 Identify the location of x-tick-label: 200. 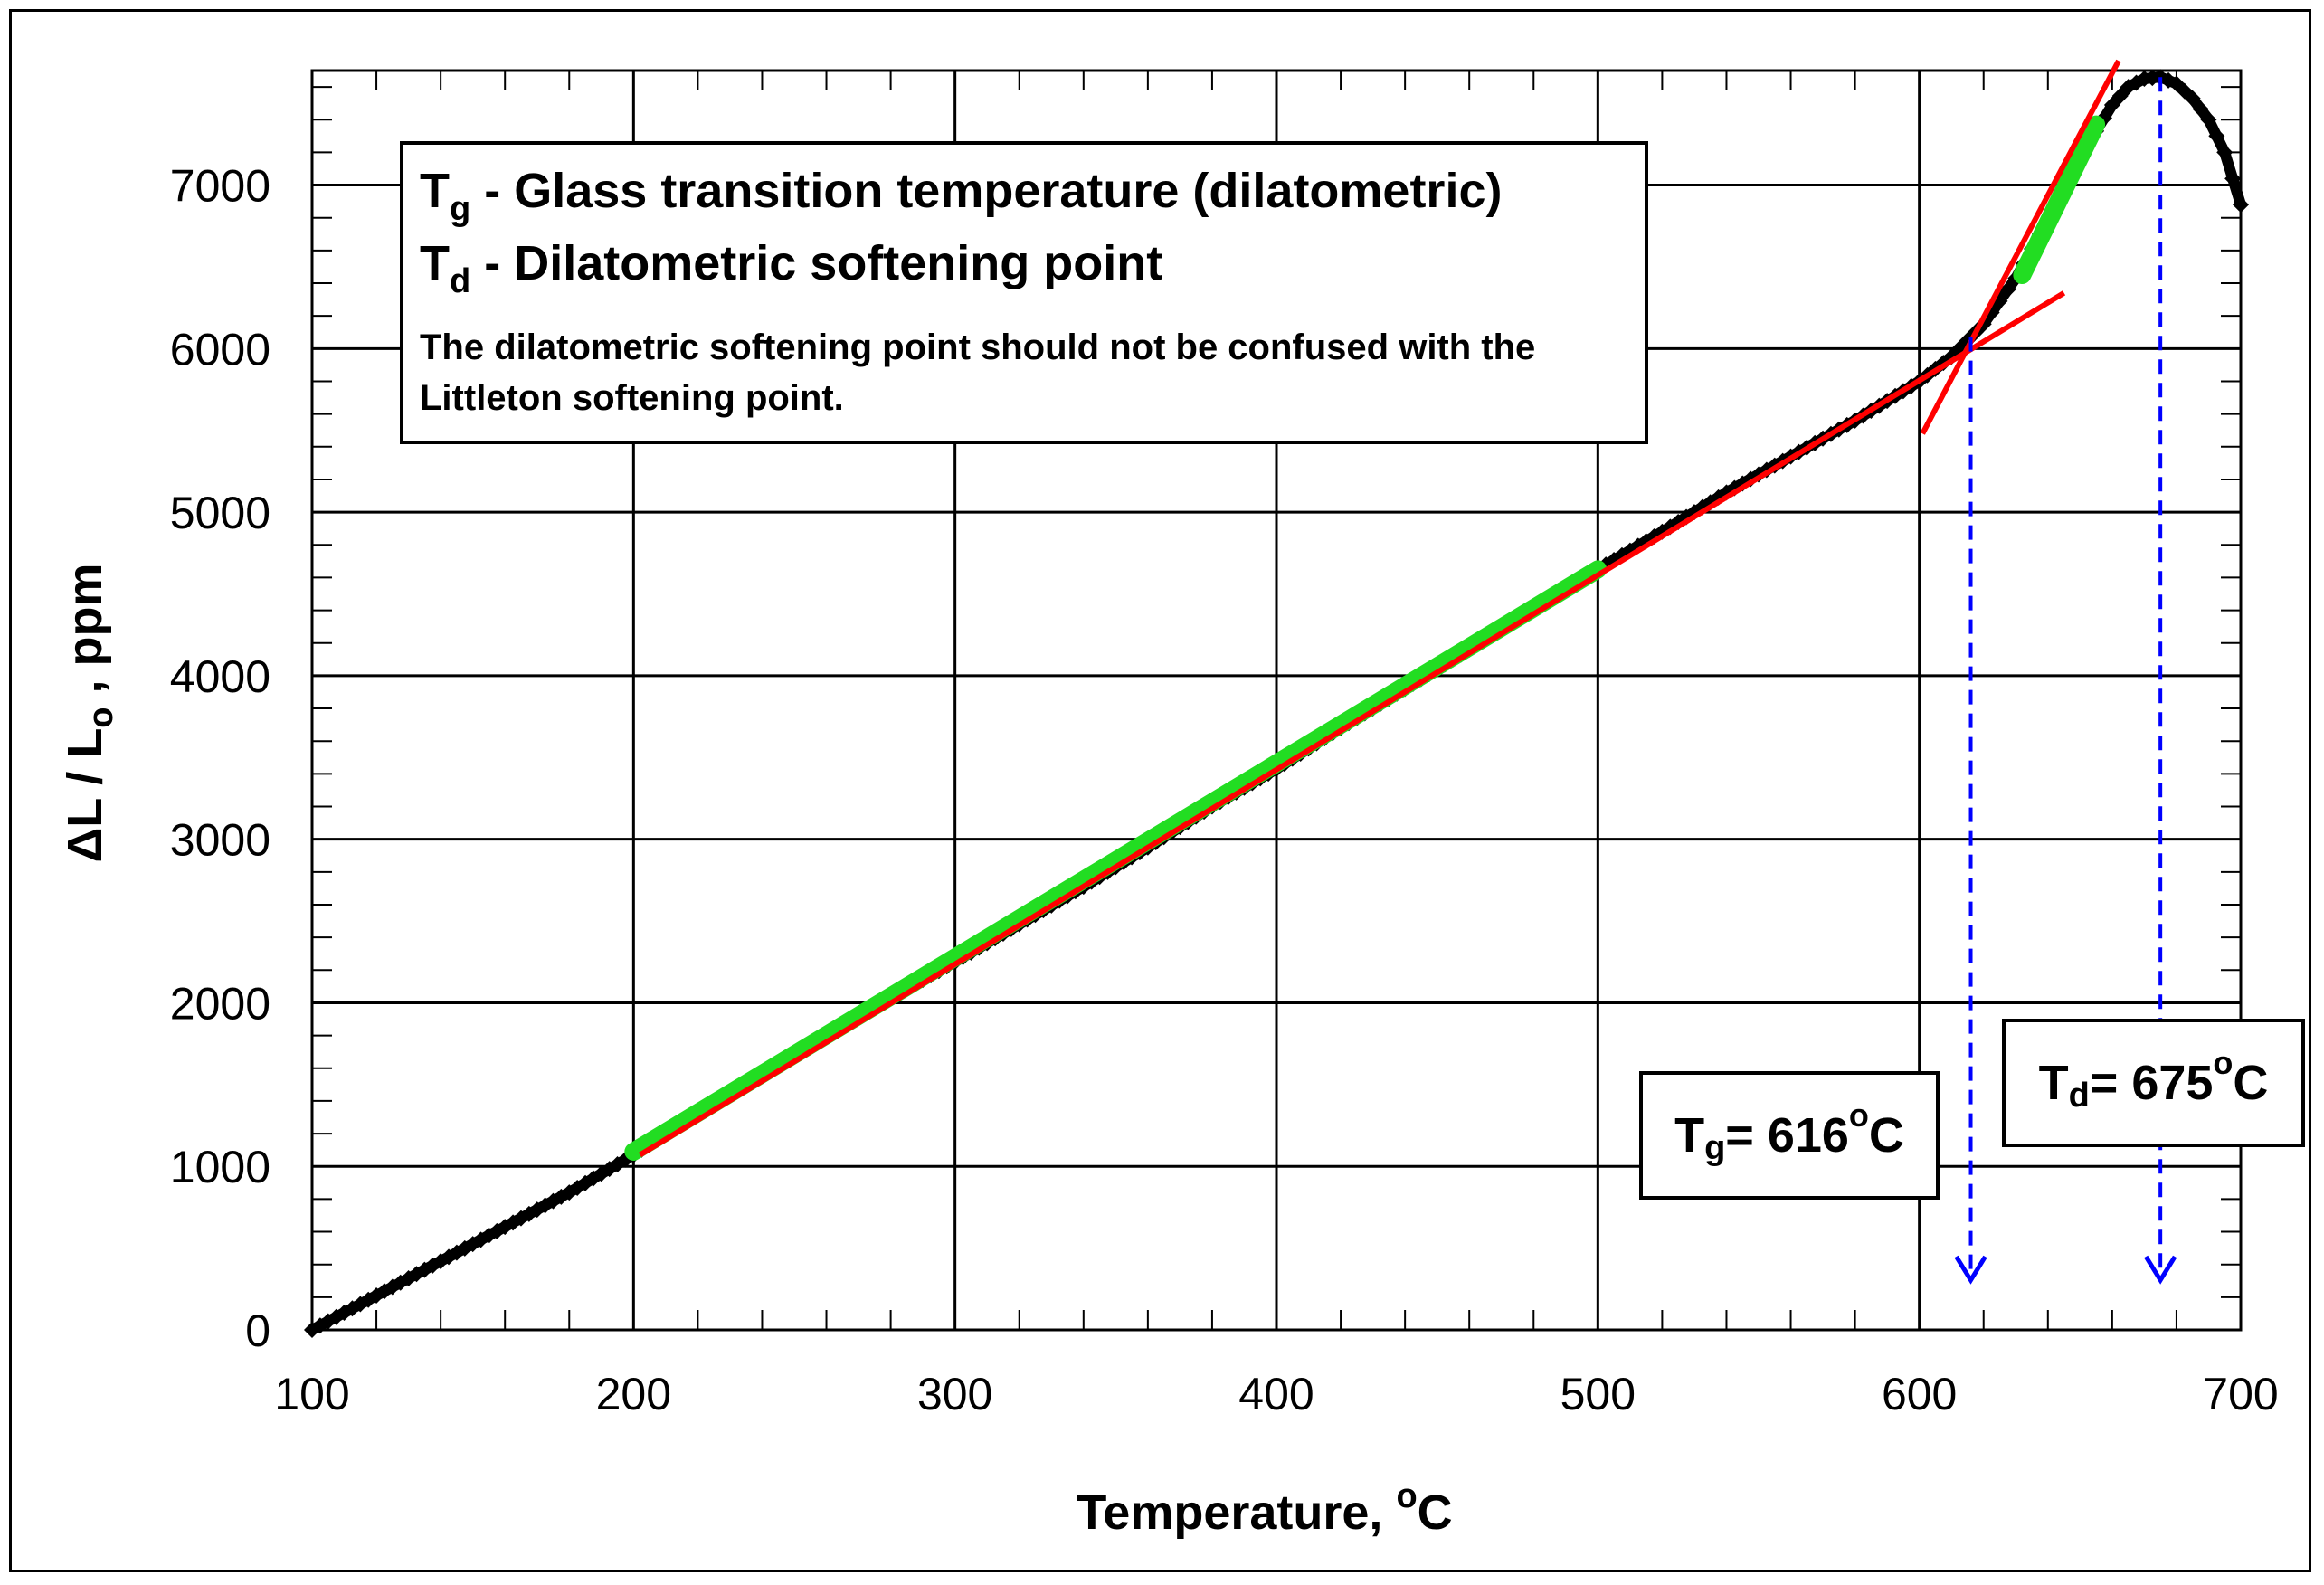
(633, 1394).